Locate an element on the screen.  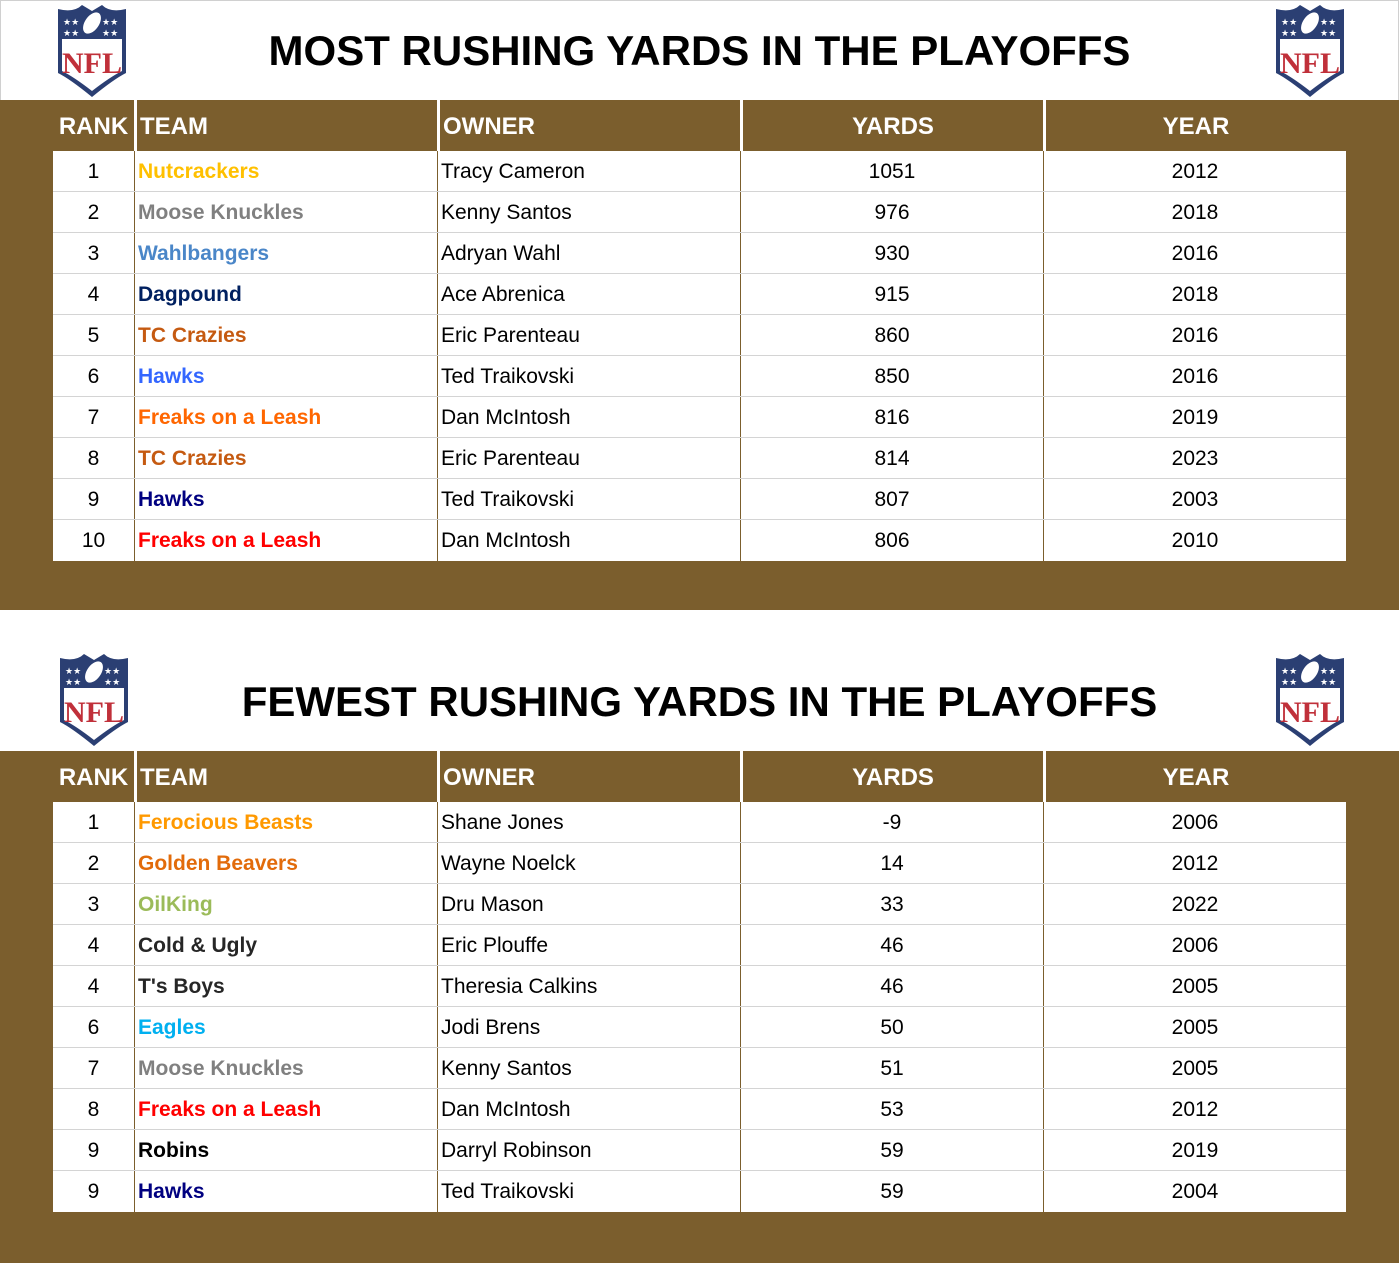
cell-owner: Dru Mason is located at coordinates (588, 904).